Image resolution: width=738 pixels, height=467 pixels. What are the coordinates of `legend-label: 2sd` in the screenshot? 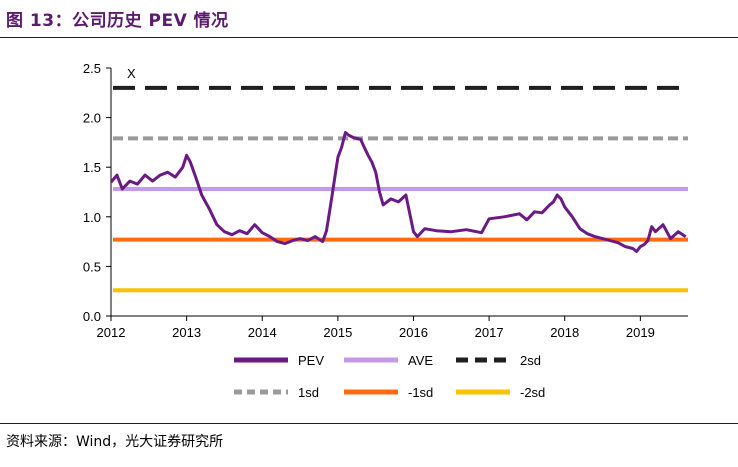 It's located at (530, 360).